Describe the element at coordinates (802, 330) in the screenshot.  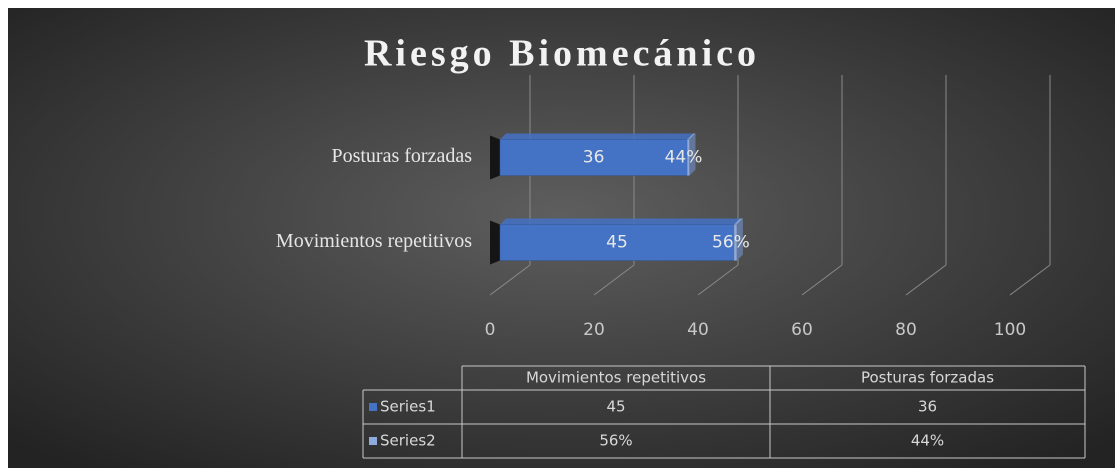
I see `x-tick-label: 60` at that location.